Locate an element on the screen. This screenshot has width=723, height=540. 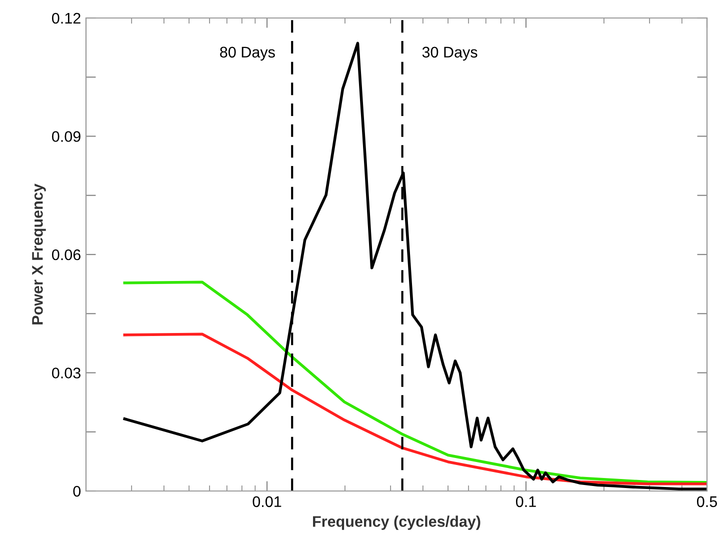
x-tick-label: 0.1 is located at coordinates (526, 502).